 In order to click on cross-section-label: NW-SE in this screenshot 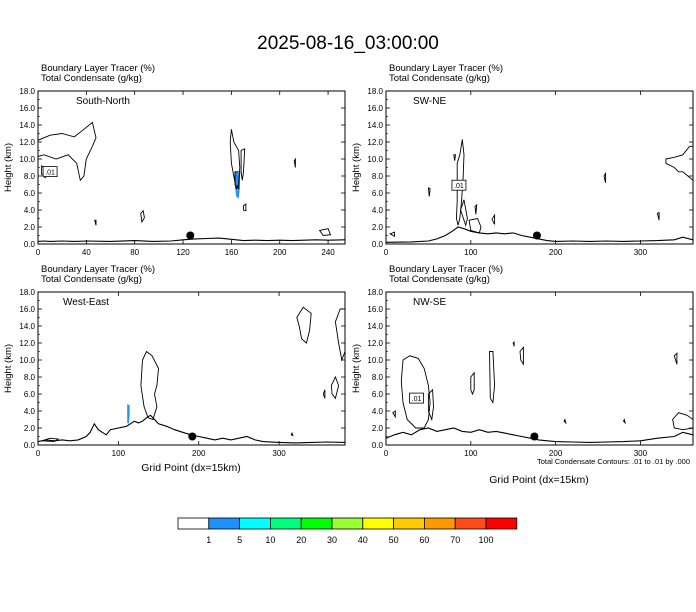, I will do `click(429, 302)`.